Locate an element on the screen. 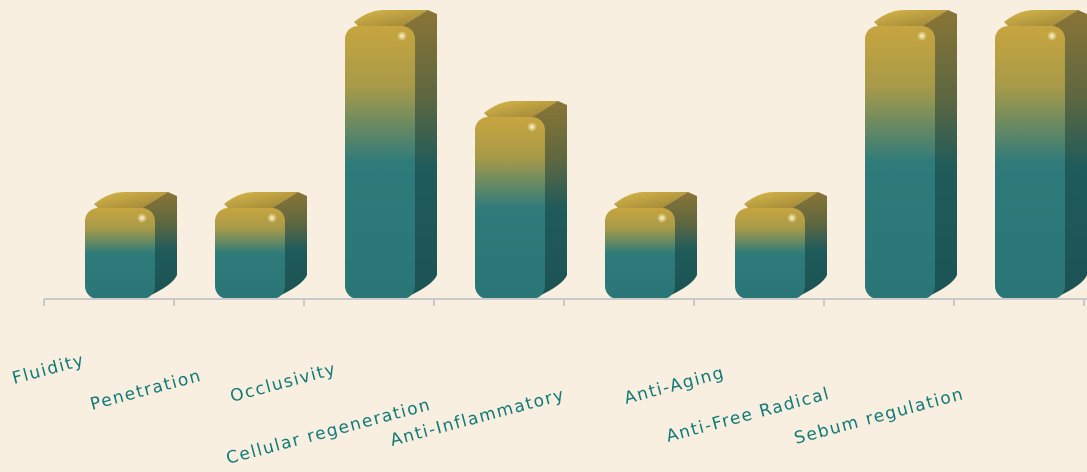 Image resolution: width=1087 pixels, height=472 pixels. x-axis-label: Anti-Aging is located at coordinates (674, 386).